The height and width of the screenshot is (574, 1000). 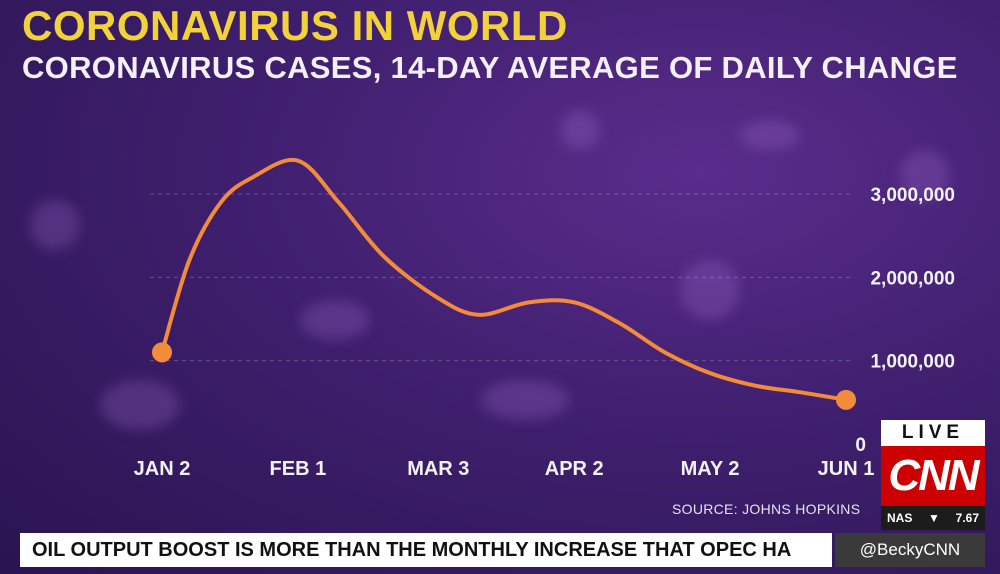 I want to click on network-bug: LIVE CNN NAS ▼ 7.67, so click(x=933, y=475).